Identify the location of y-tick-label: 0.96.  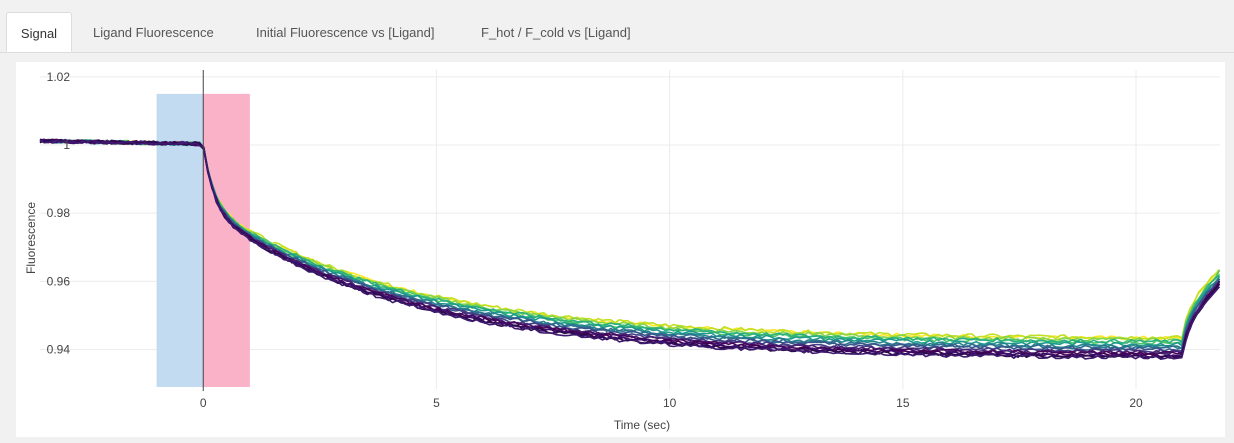
(59, 281).